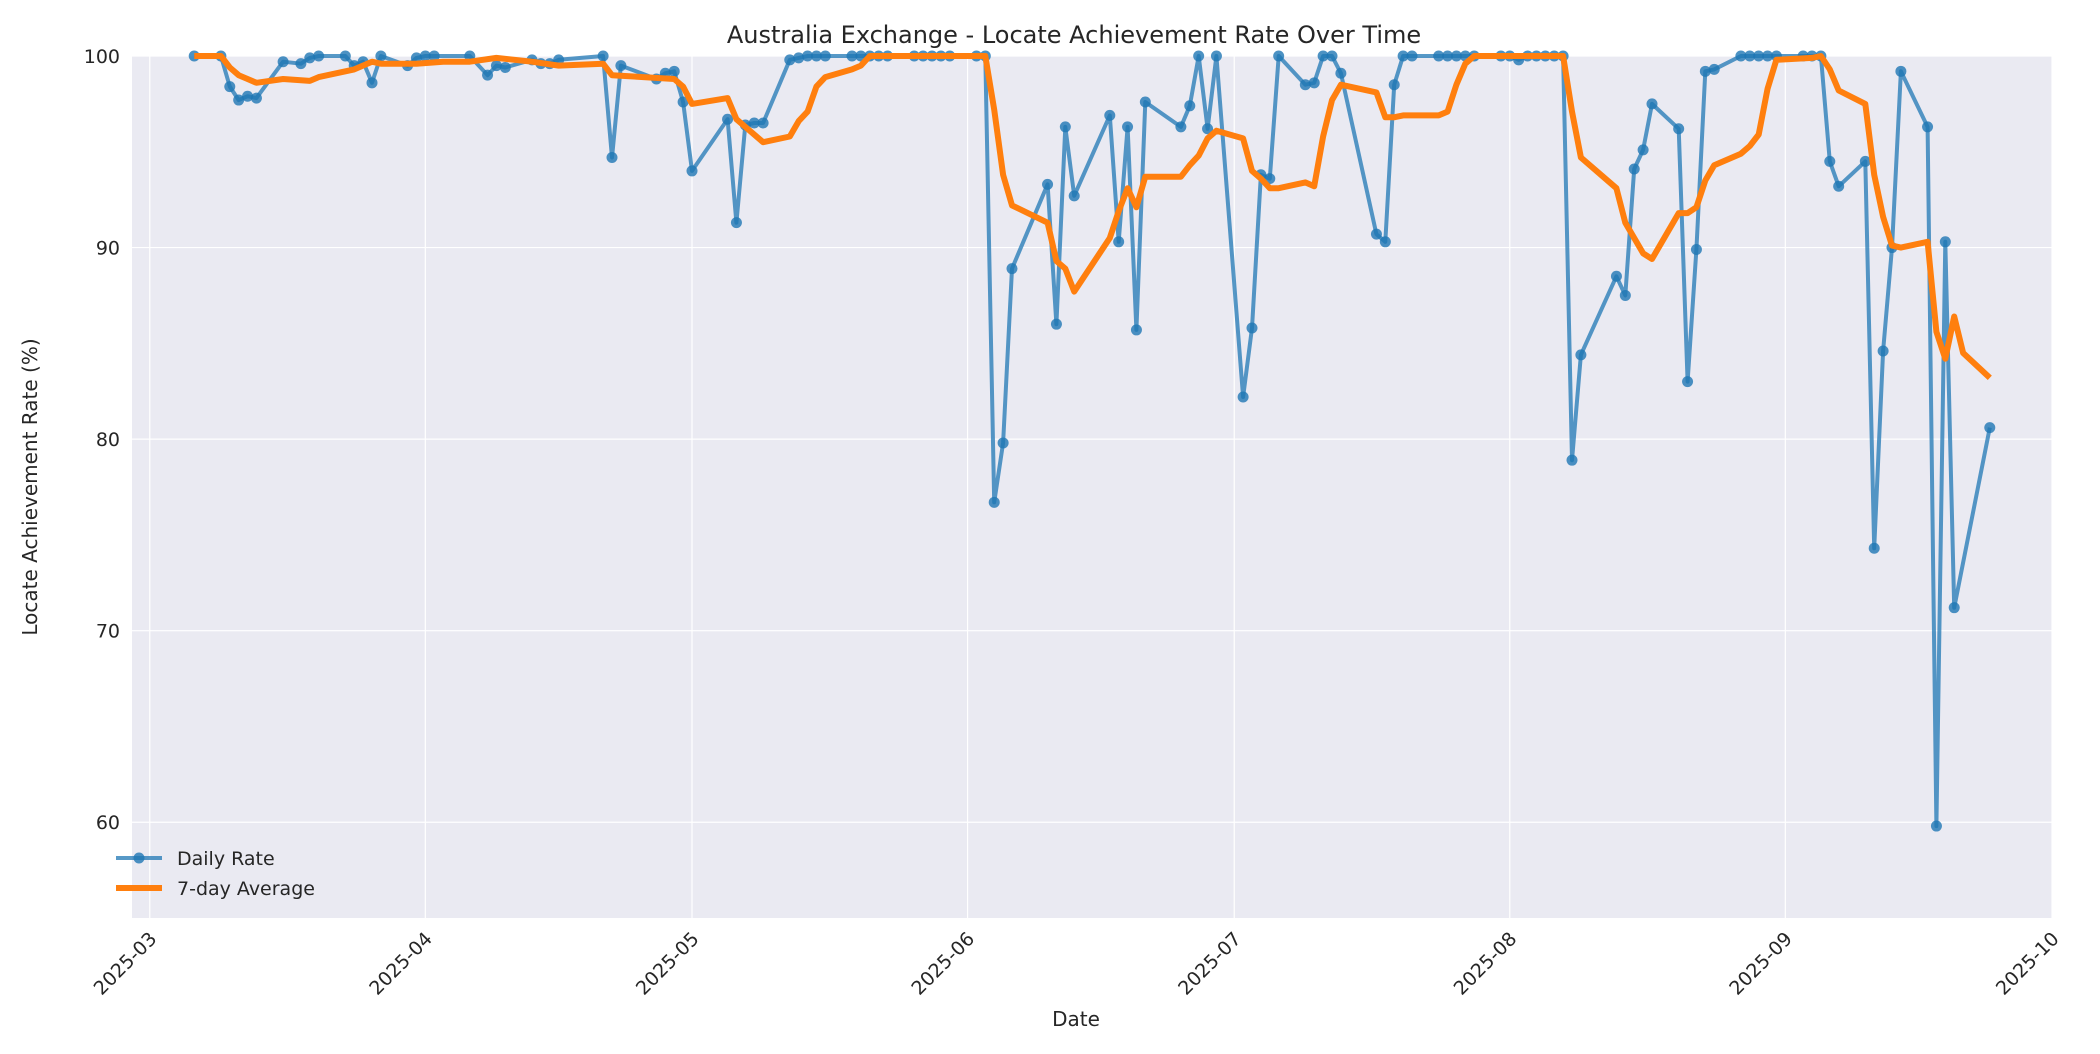 The height and width of the screenshot is (1054, 2100). Describe the element at coordinates (215, 874) in the screenshot. I see `legend: Daily Rate 7-day Average` at that location.